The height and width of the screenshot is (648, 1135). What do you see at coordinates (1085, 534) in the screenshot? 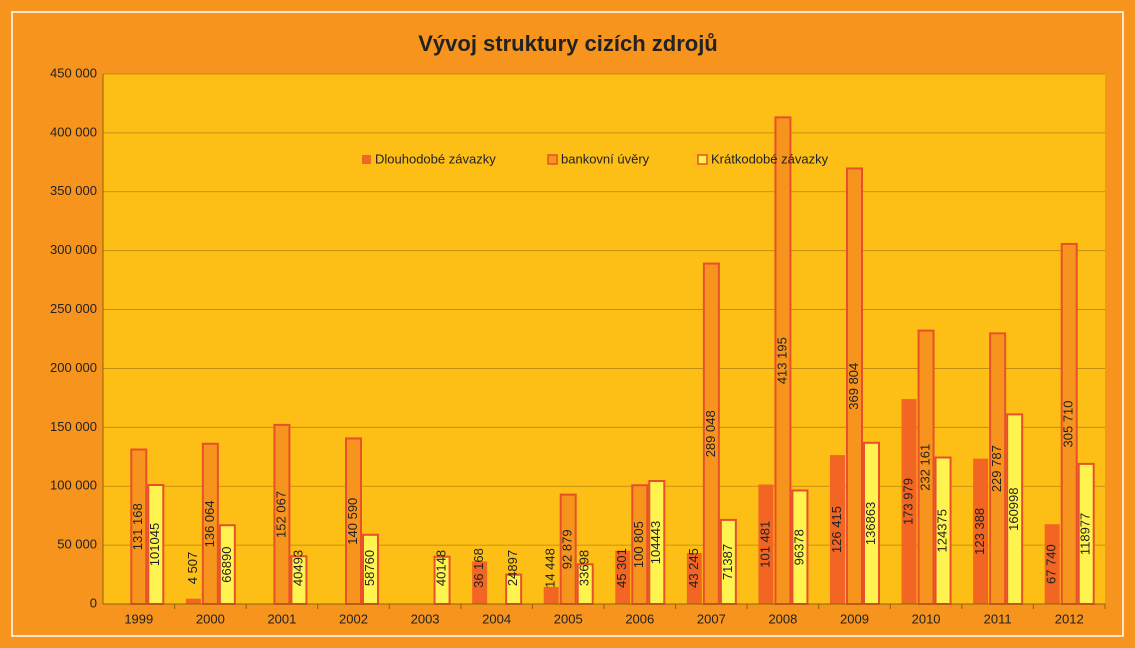
I see `data-label: 118977` at bounding box center [1085, 534].